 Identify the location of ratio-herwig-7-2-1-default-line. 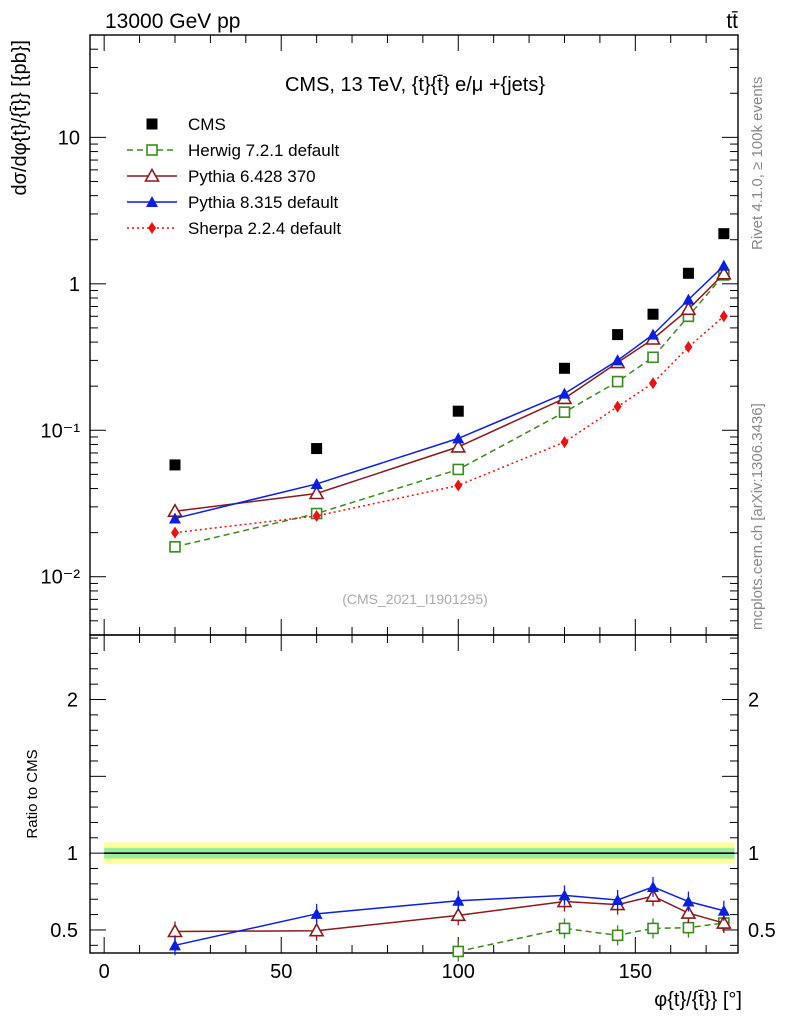
(591, 937).